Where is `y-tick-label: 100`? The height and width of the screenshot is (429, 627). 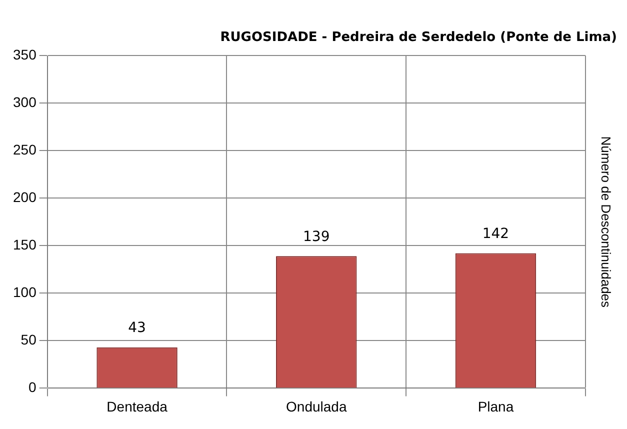
y-tick-label: 100 is located at coordinates (25, 292).